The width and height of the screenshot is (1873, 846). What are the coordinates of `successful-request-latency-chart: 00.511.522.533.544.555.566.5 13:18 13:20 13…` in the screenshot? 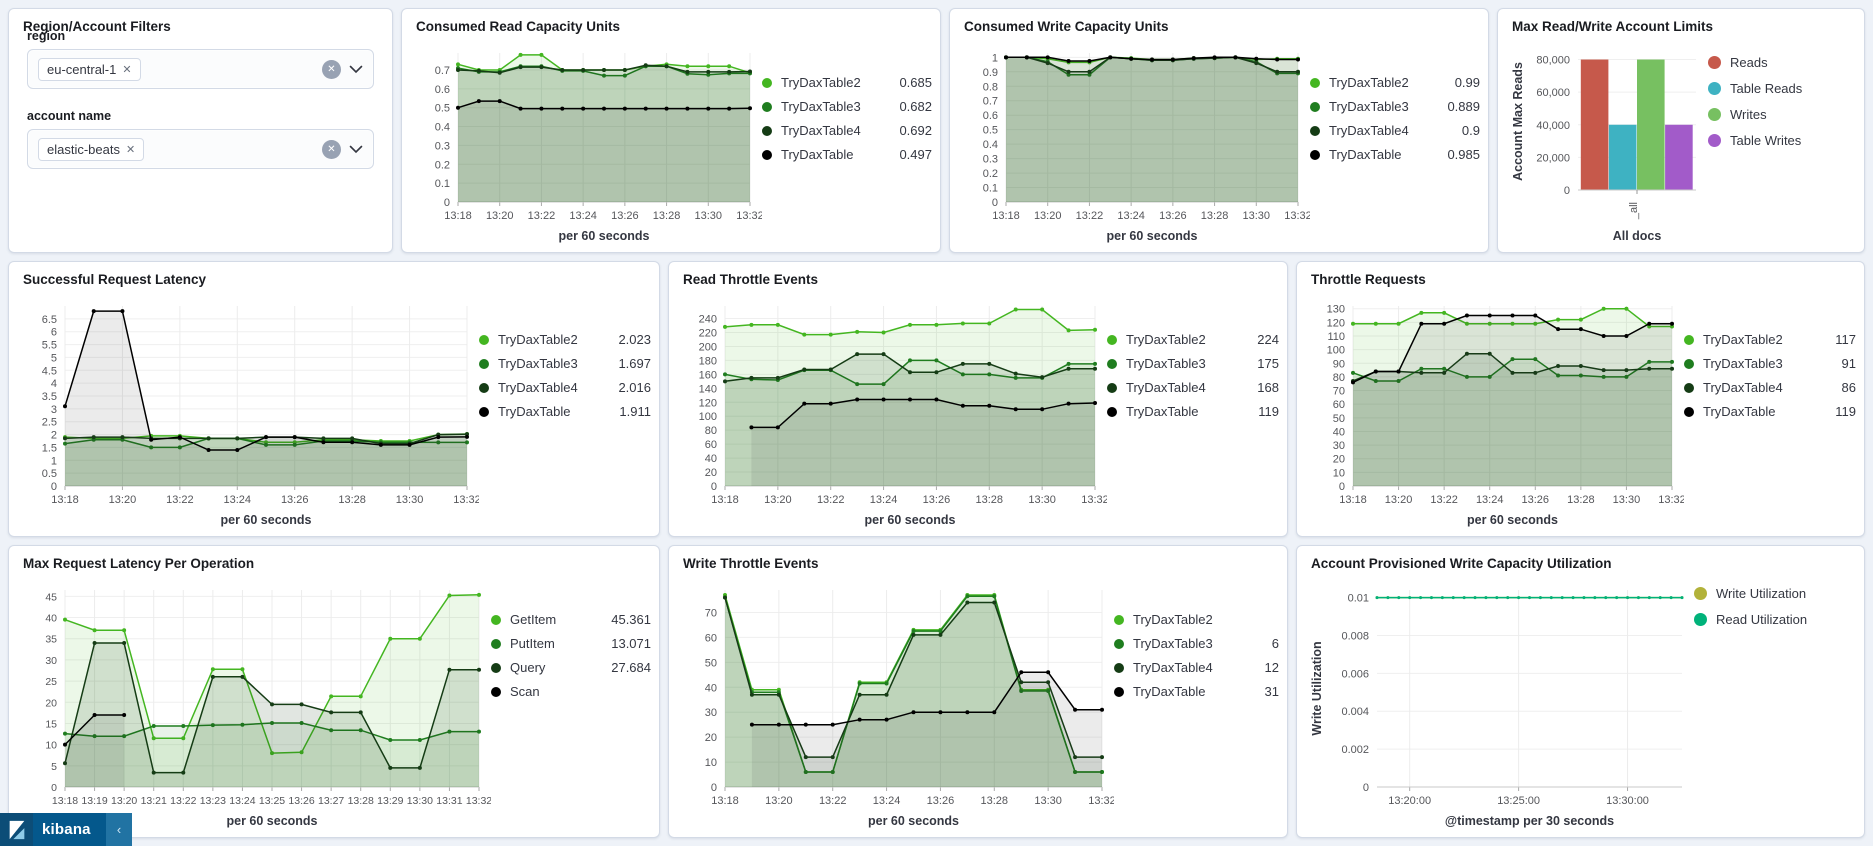 It's located at (248, 412).